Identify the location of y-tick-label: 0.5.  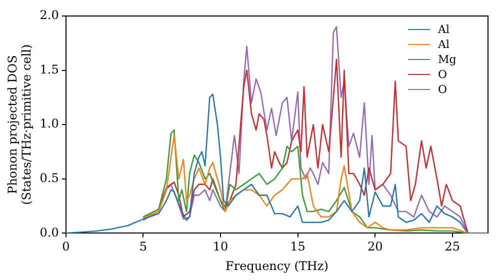
(49, 178).